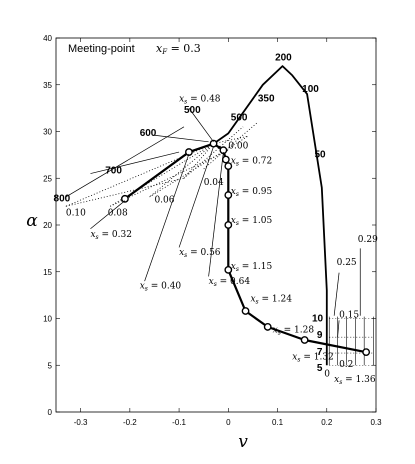 The image size is (415, 464). I want to click on y-tick-label: 10, so click(47, 319).